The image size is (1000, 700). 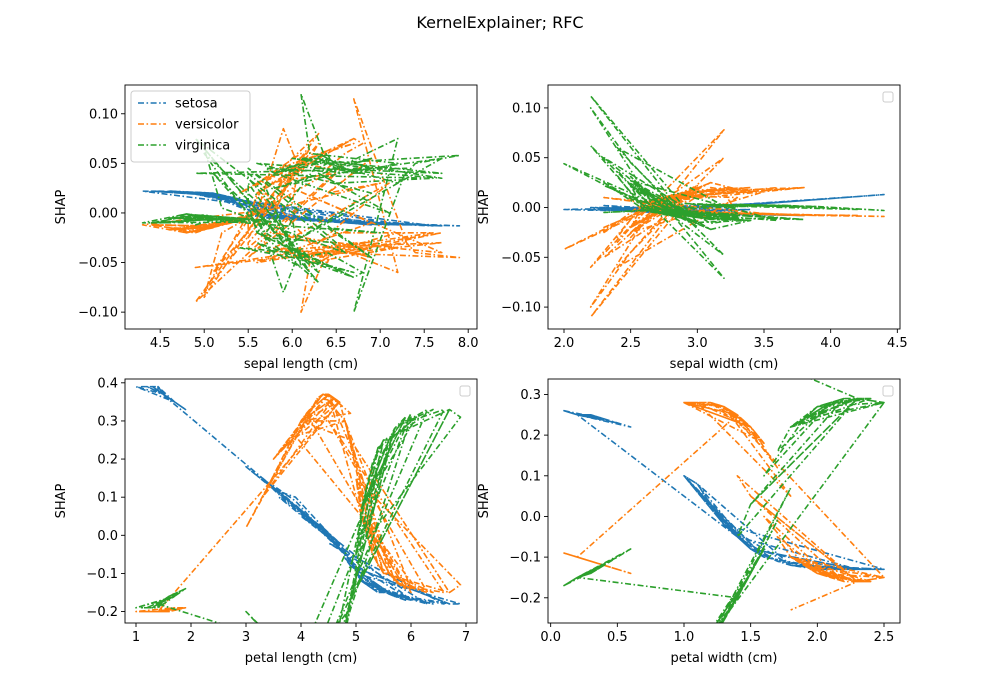 I want to click on x-tick-label: 3.0, so click(x=697, y=343).